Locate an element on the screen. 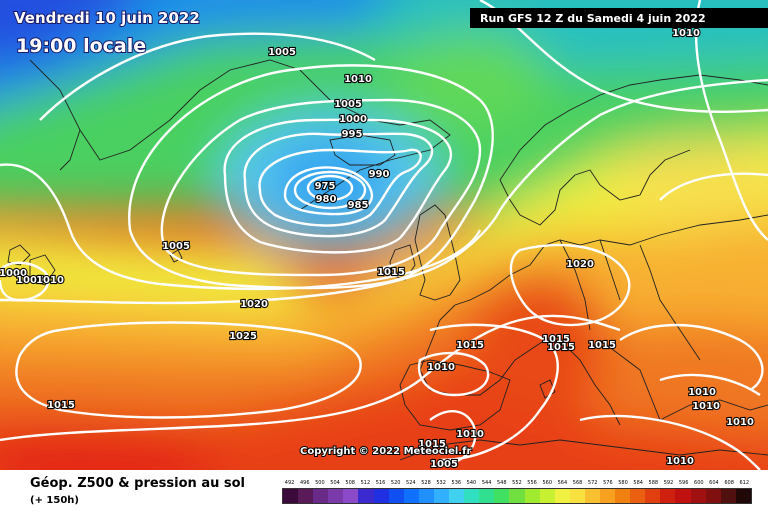 The width and height of the screenshot is (768, 512). scale-value: 496 is located at coordinates (304, 483).